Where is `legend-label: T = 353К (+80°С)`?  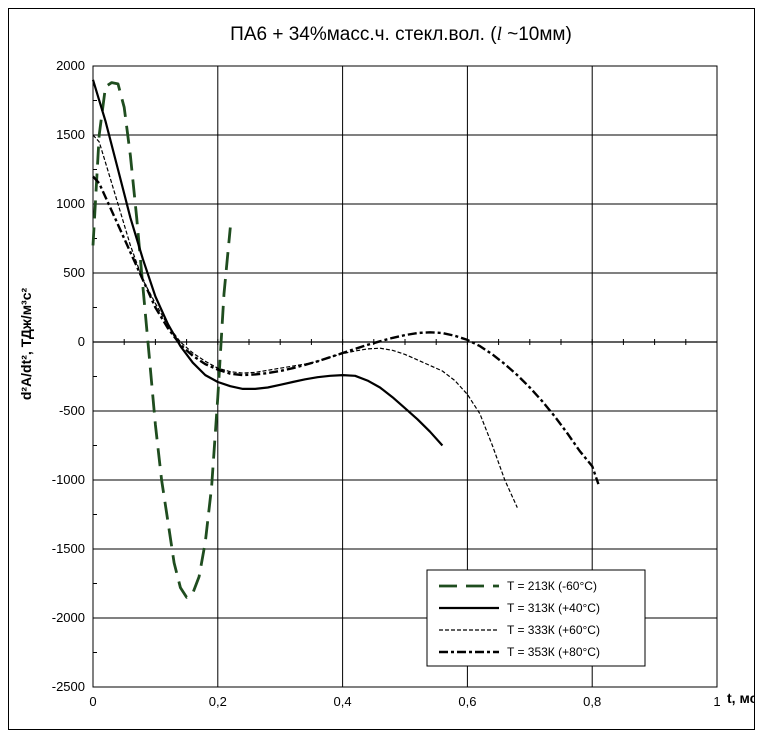
legend-label: T = 353К (+80°С) is located at coordinates (553, 652).